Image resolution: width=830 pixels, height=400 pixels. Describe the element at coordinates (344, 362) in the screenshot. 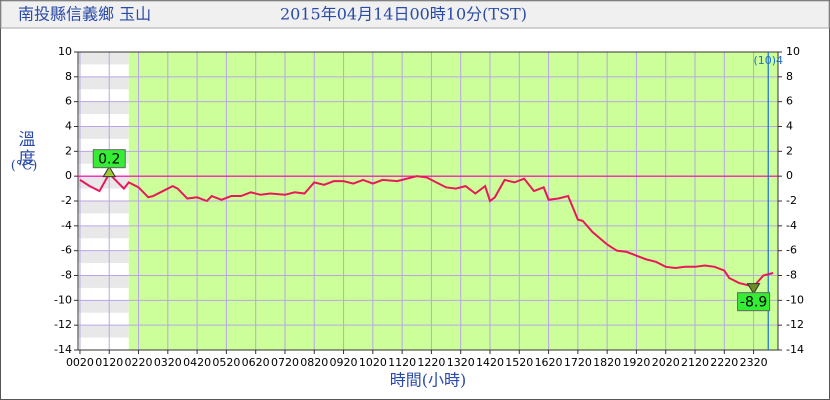

I see `x-tick-label: 0920` at that location.